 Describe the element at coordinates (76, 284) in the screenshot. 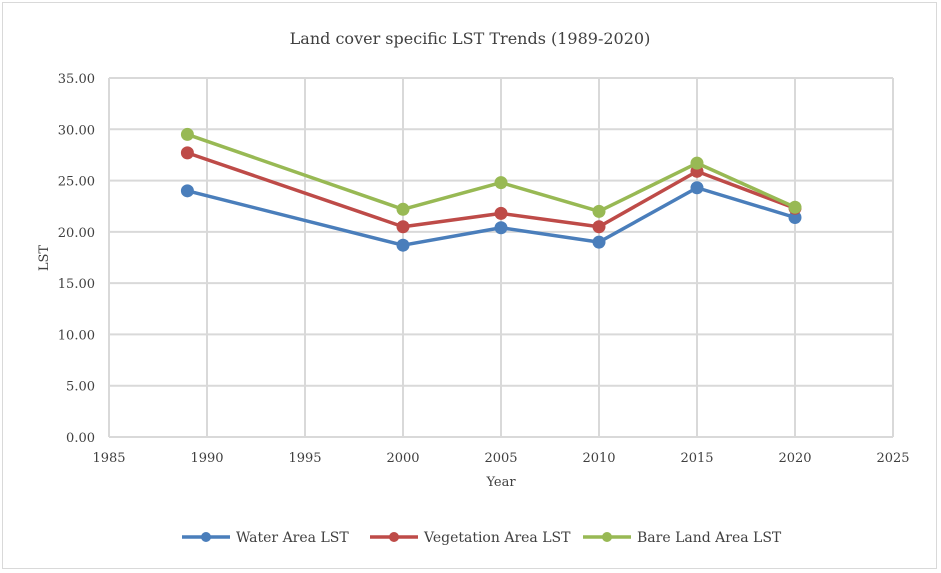

I see `y-tick-label: 15.00` at that location.